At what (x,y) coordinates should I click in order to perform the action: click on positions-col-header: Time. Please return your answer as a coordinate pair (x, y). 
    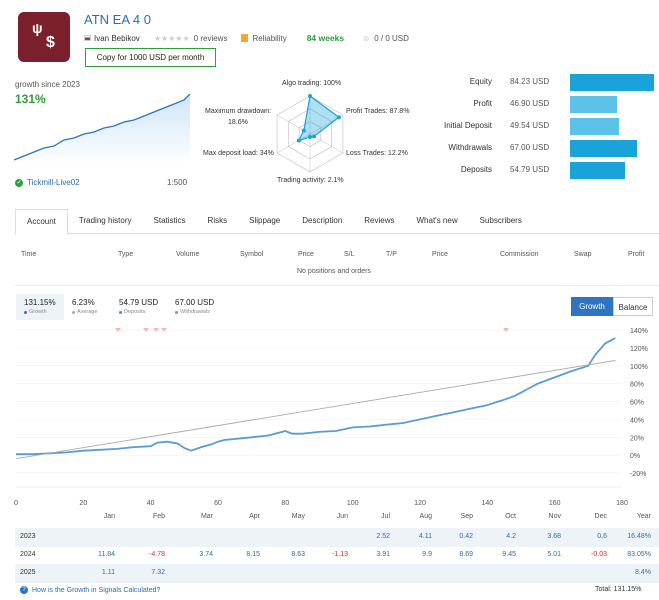
    Looking at the image, I should click on (29, 254).